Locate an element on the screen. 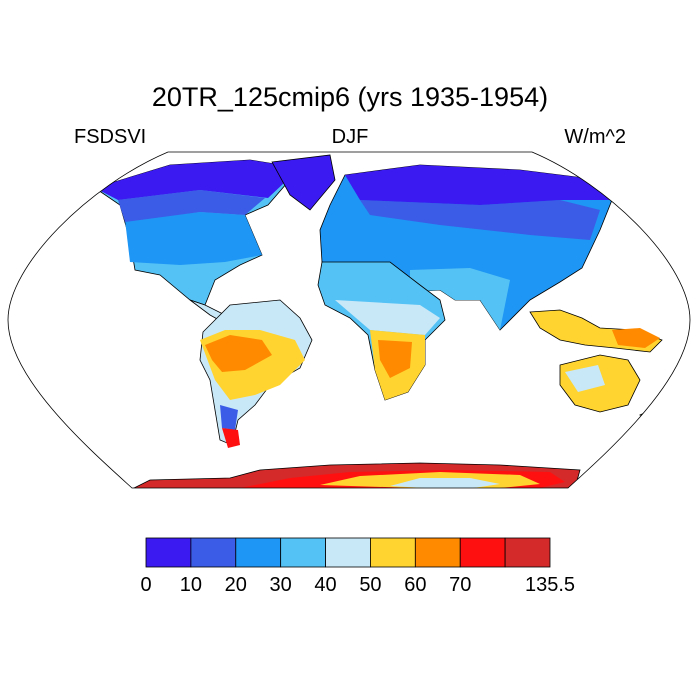 This screenshot has height=700, width=700. units-label: W/m^2 is located at coordinates (595, 137).